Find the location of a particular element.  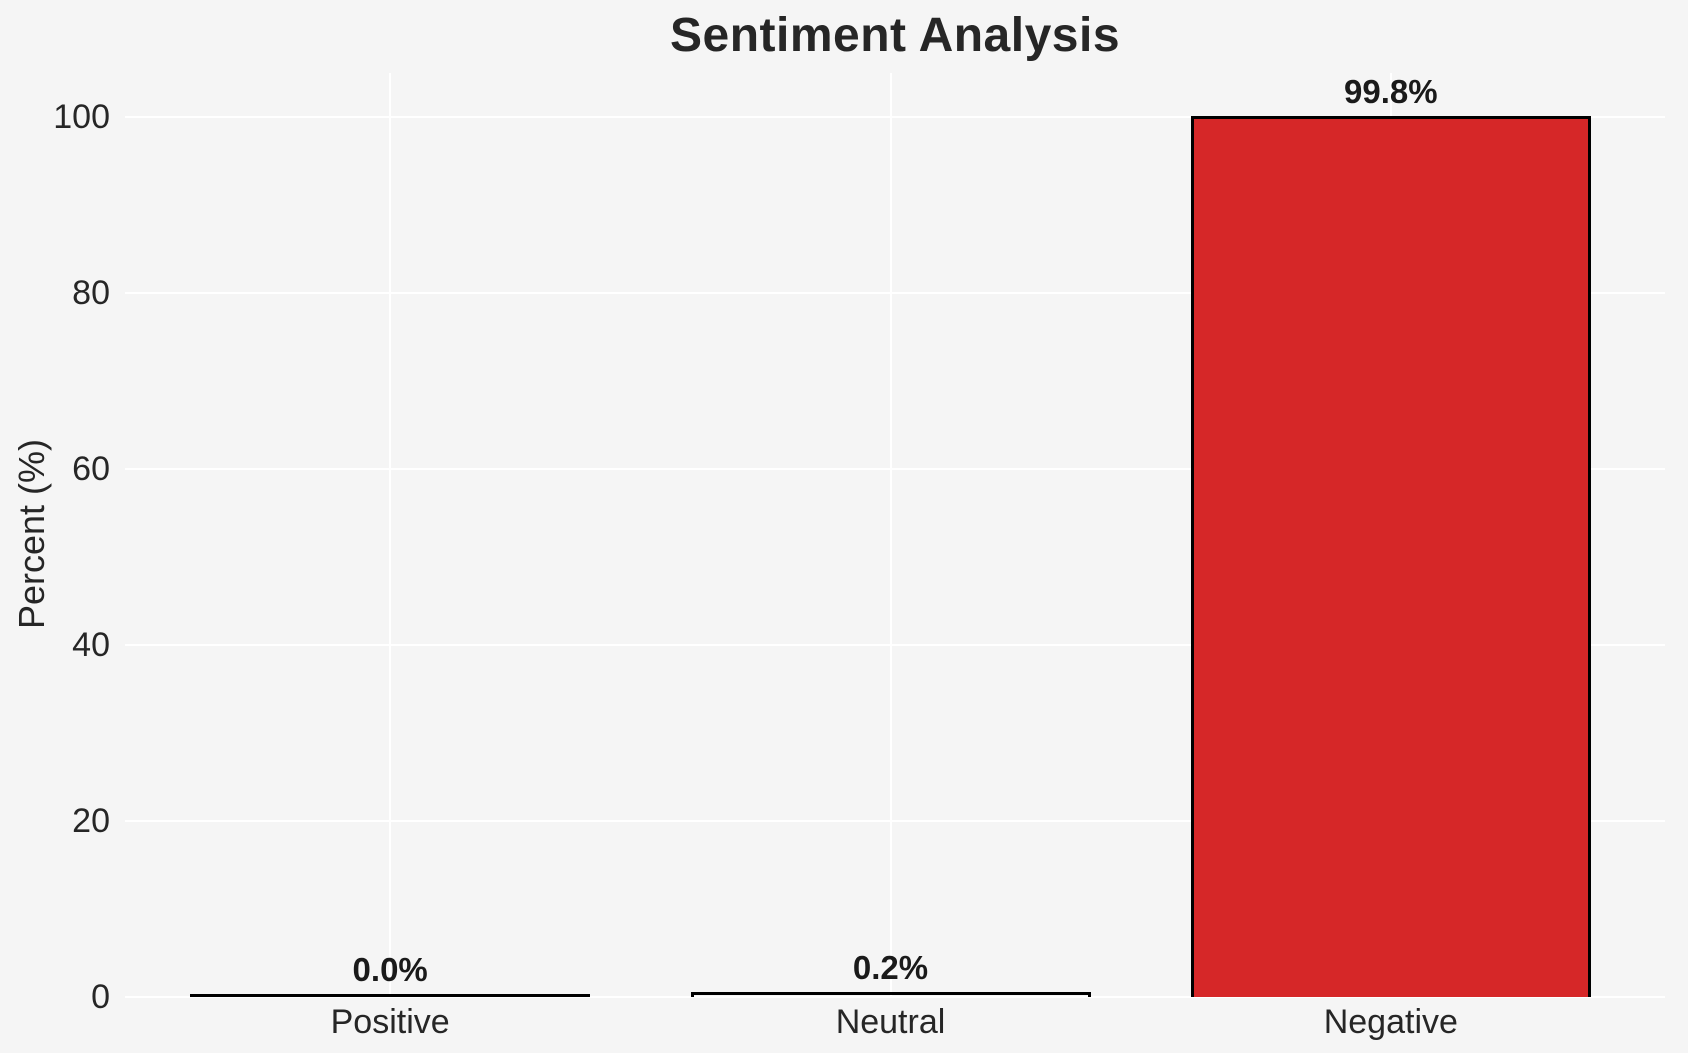

y-tick-label: 100 is located at coordinates (81, 117).